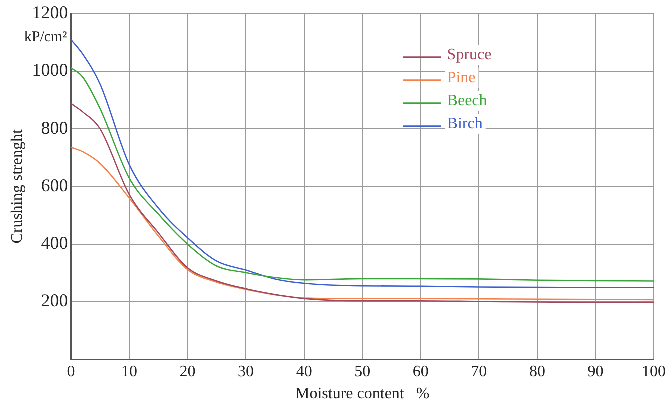 The width and height of the screenshot is (670, 408). Describe the element at coordinates (469, 55) in the screenshot. I see `legend-label: Spruce` at that location.